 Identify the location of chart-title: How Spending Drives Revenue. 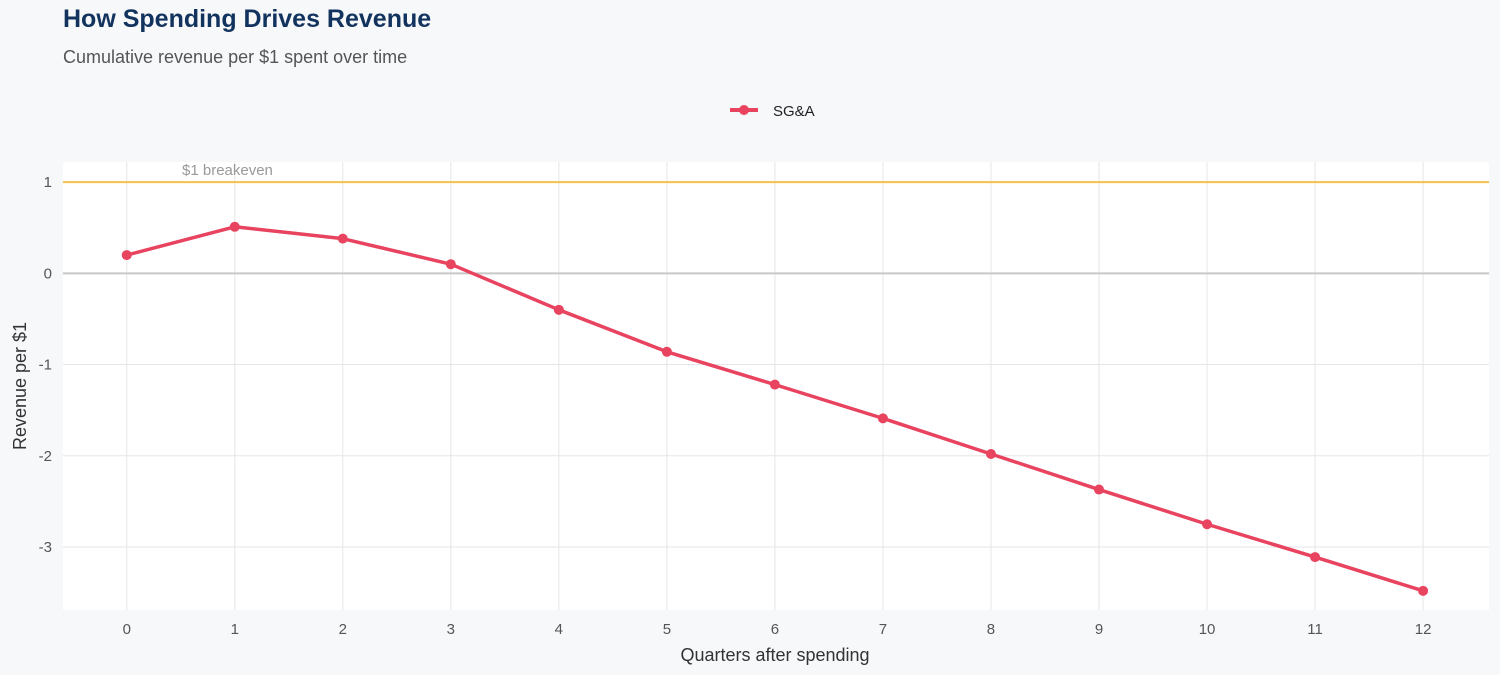
(247, 19).